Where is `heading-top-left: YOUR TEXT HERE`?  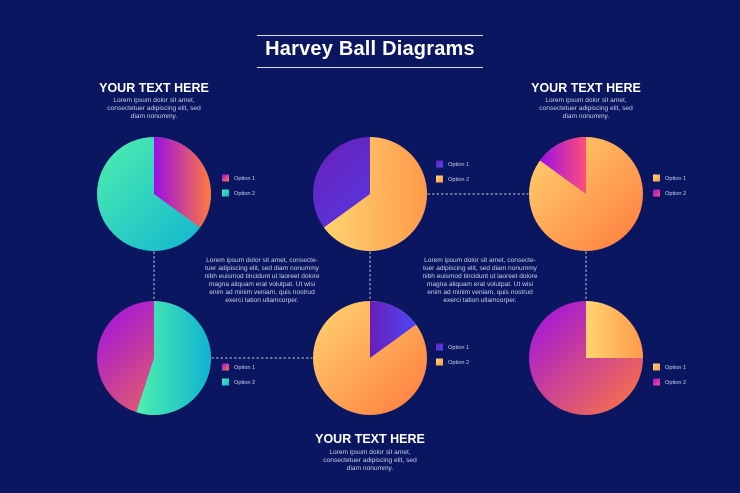 heading-top-left: YOUR TEXT HERE is located at coordinates (154, 88).